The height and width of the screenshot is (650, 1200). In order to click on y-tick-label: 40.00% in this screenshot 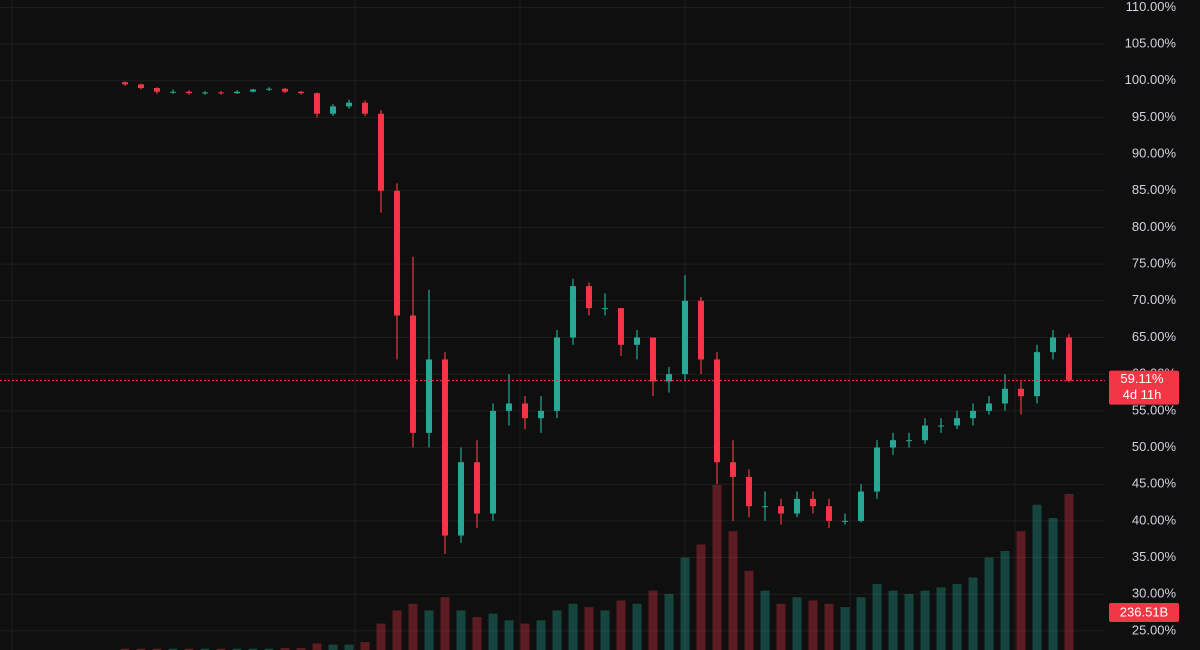, I will do `click(1154, 519)`.